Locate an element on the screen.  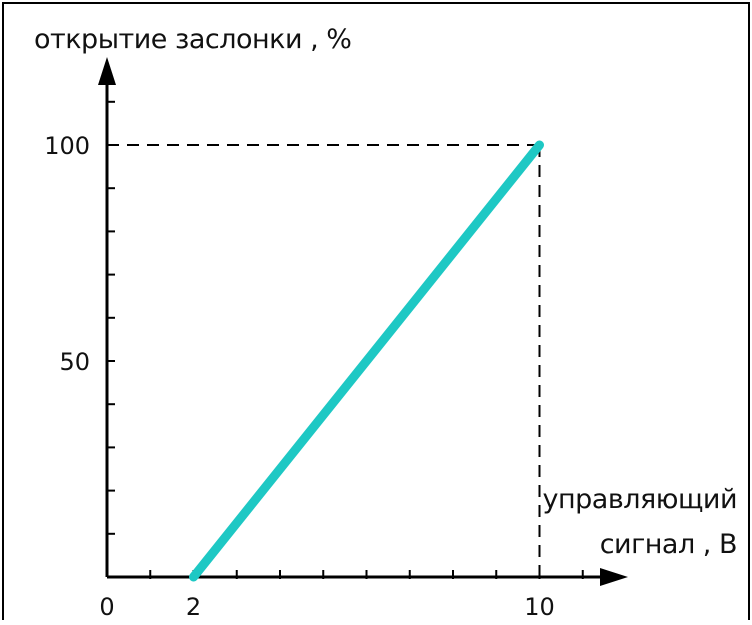
x-axis-title-line-1: управляющий is located at coordinates (640, 499).